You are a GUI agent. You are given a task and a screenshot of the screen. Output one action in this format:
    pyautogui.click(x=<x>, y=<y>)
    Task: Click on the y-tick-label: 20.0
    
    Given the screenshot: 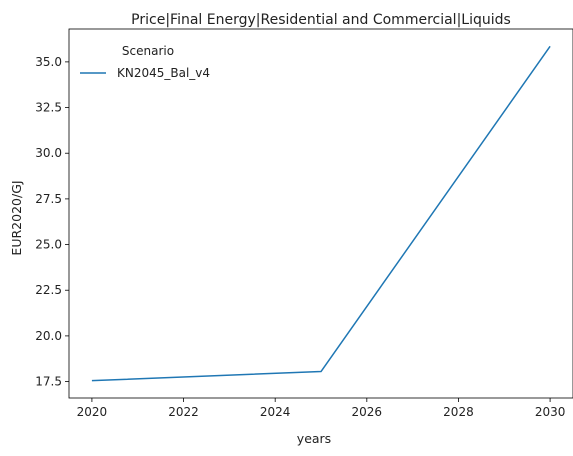 What is the action you would take?
    pyautogui.click(x=48, y=336)
    